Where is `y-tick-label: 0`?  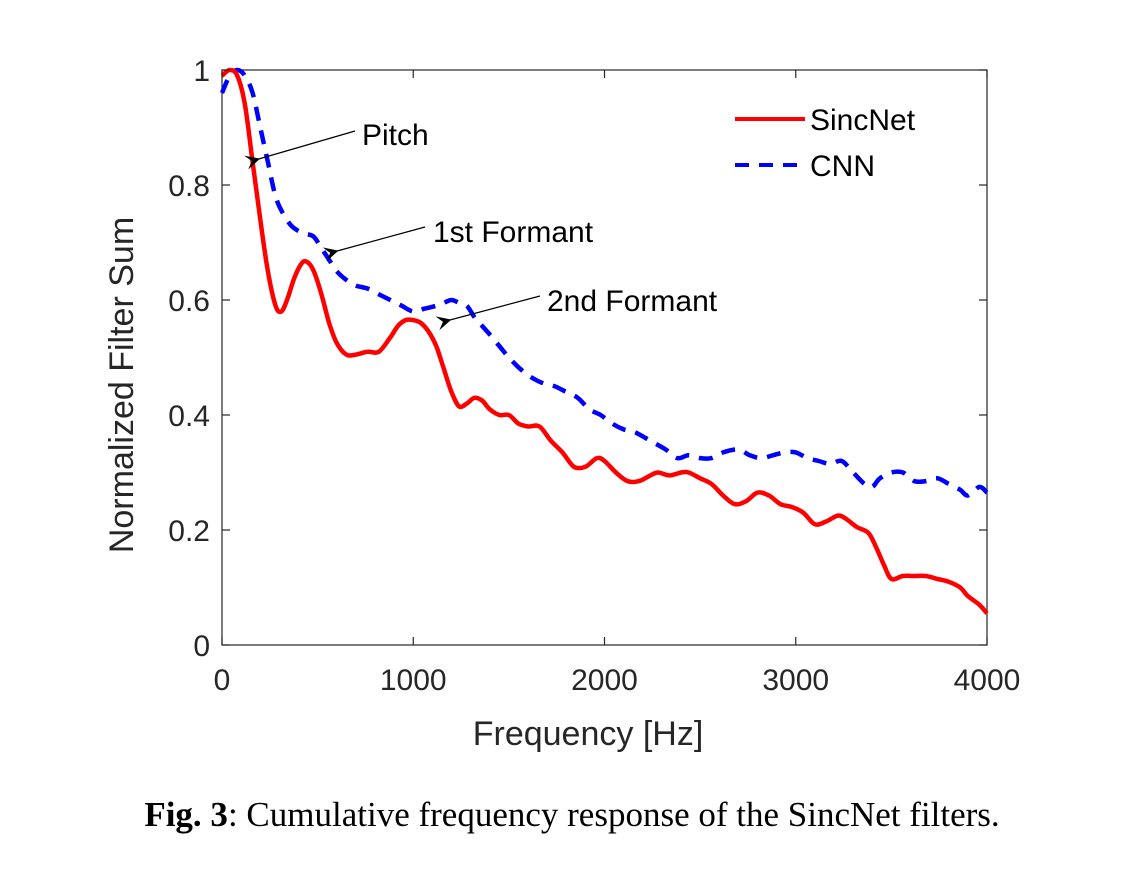
y-tick-label: 0 is located at coordinates (201, 646).